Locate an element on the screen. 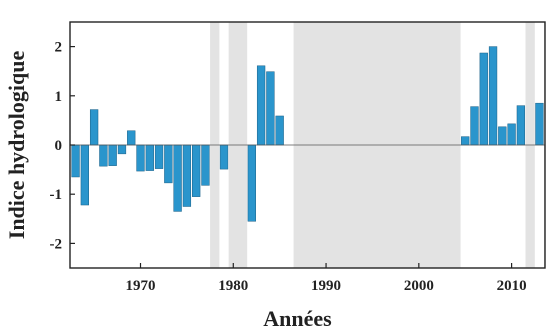  bar-1973 is located at coordinates (168, 164).